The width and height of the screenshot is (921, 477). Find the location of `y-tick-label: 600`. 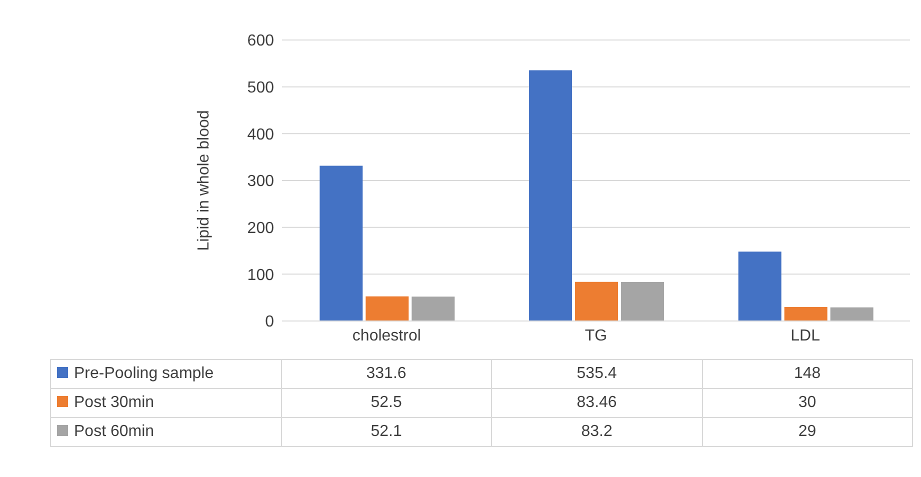

y-tick-label: 600 is located at coordinates (260, 41).